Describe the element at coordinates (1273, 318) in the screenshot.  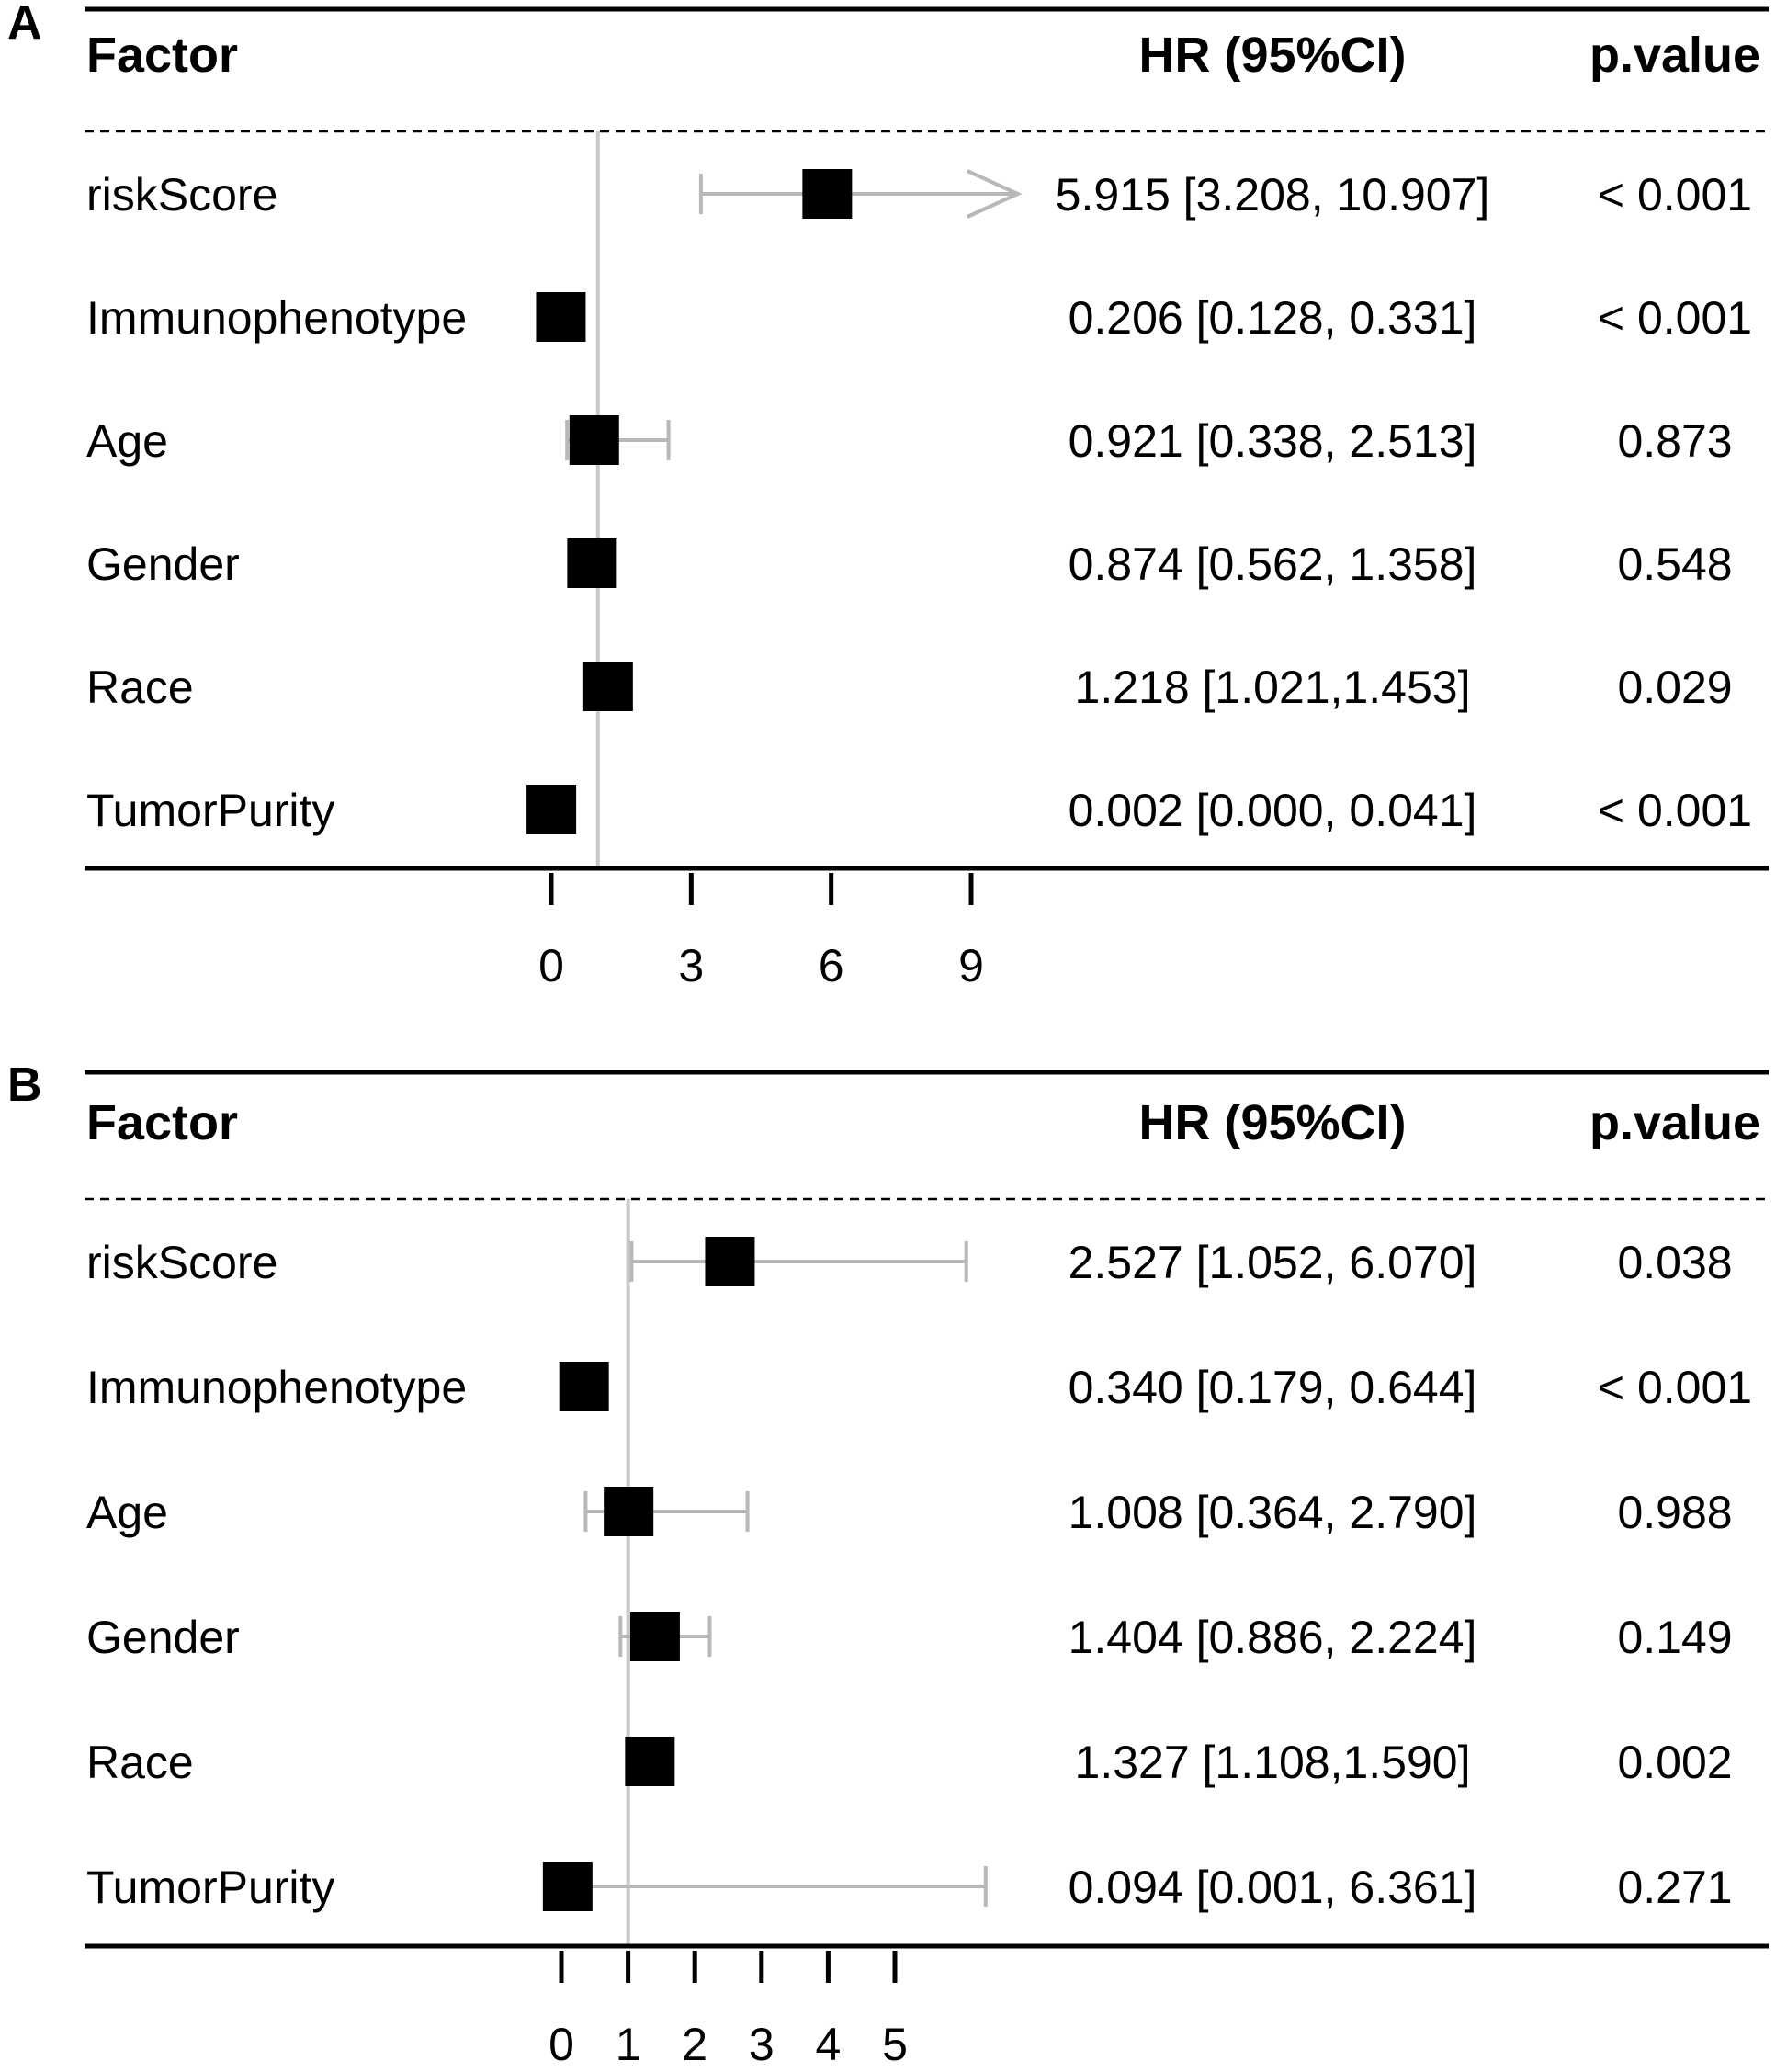
I see `hr-ci-text: 0.206 [0.128, 0.331]` at that location.